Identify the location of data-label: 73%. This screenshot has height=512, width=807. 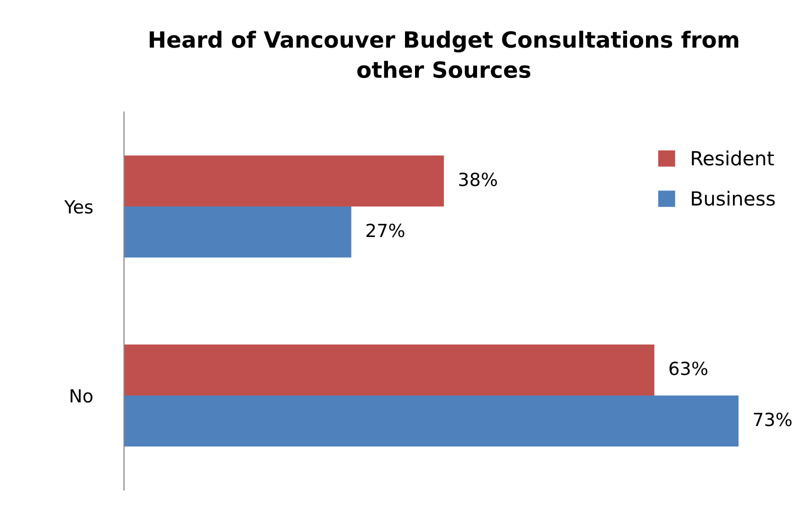
(773, 419).